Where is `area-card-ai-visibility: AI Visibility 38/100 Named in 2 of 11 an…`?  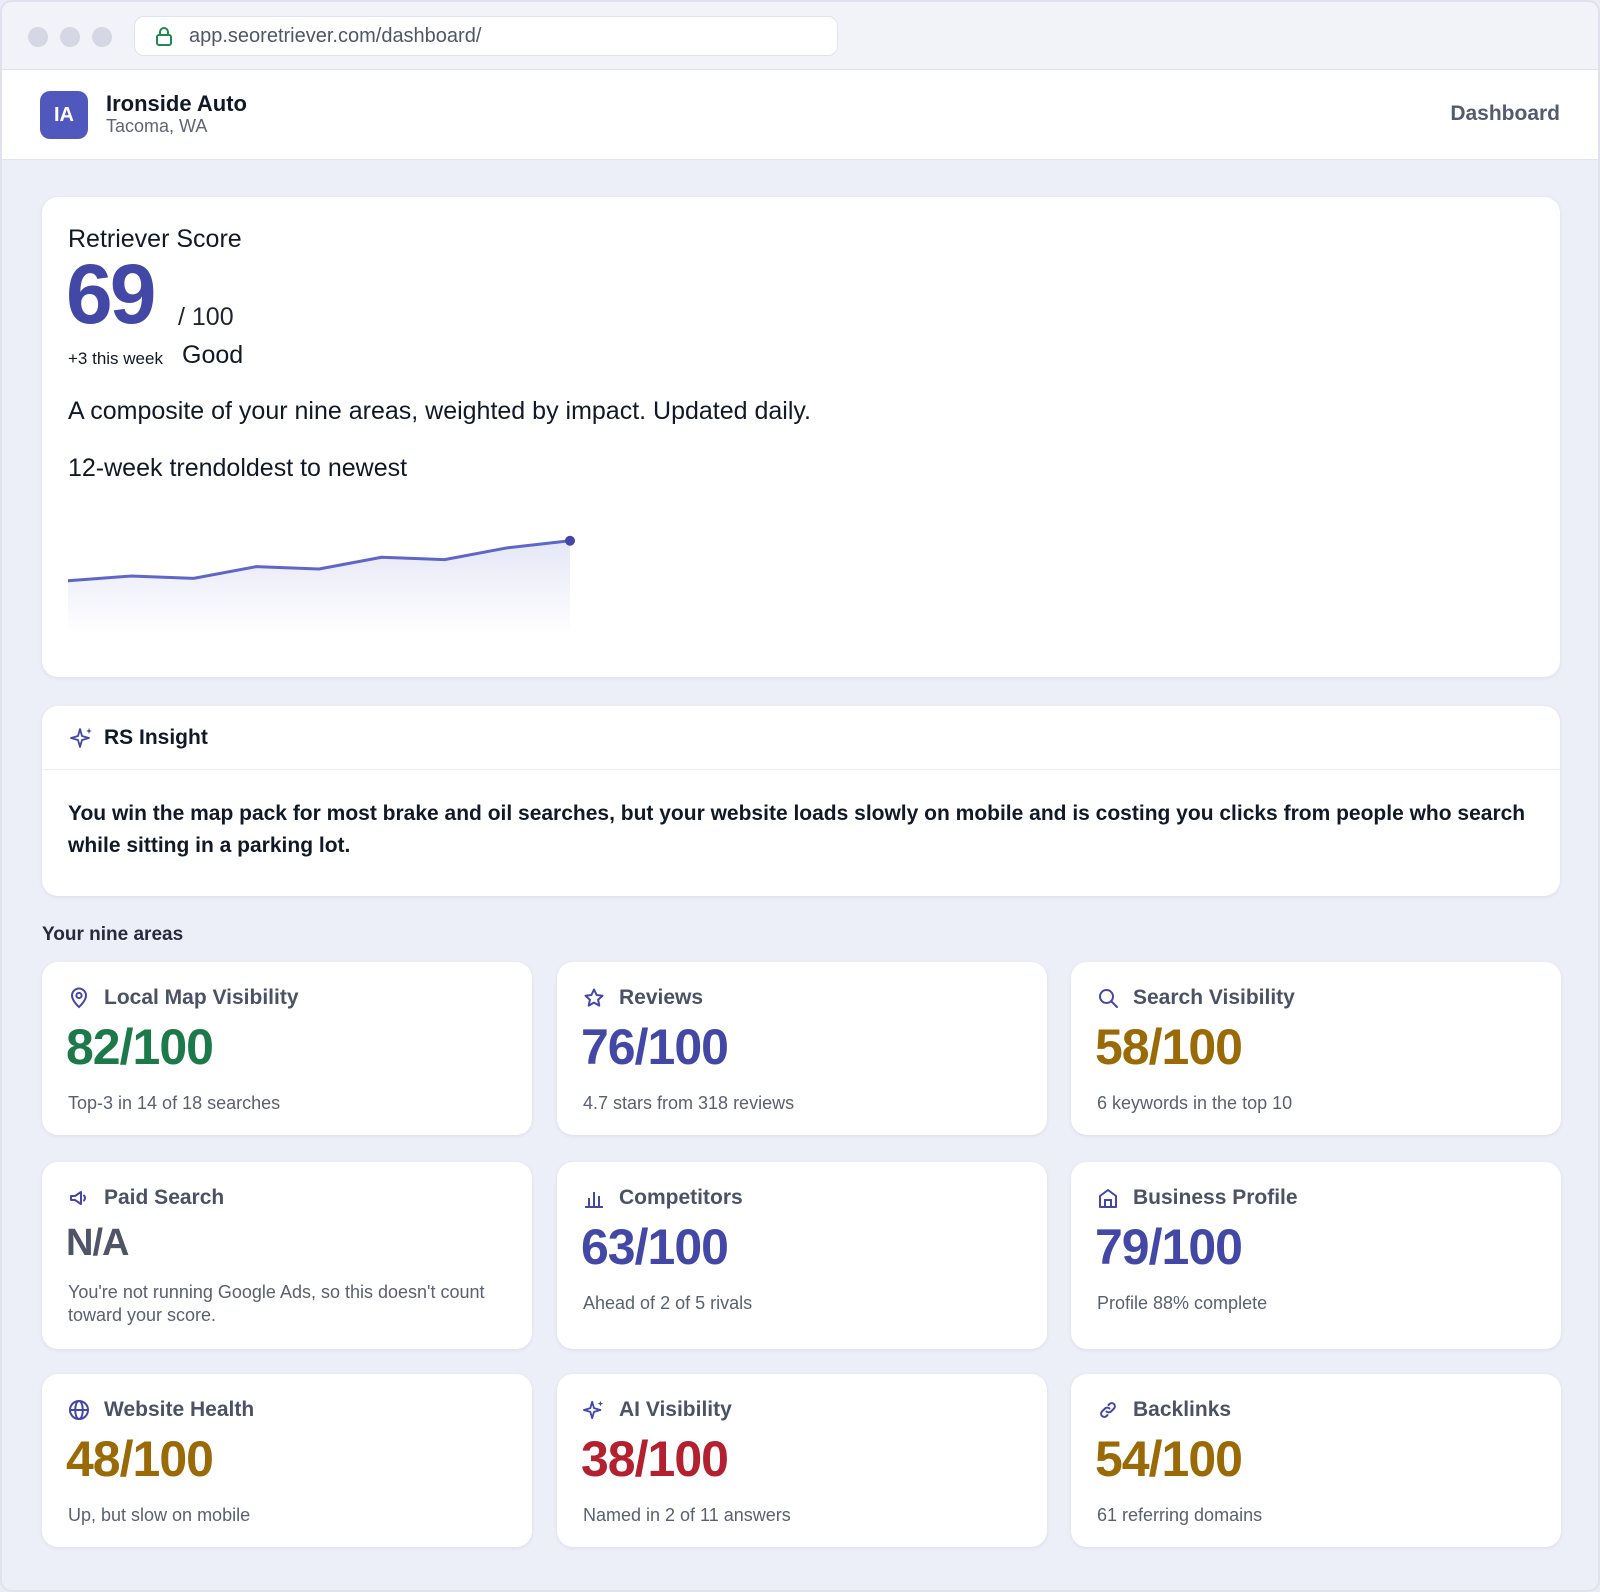 area-card-ai-visibility: AI Visibility 38/100 Named in 2 of 11 an… is located at coordinates (802, 1460).